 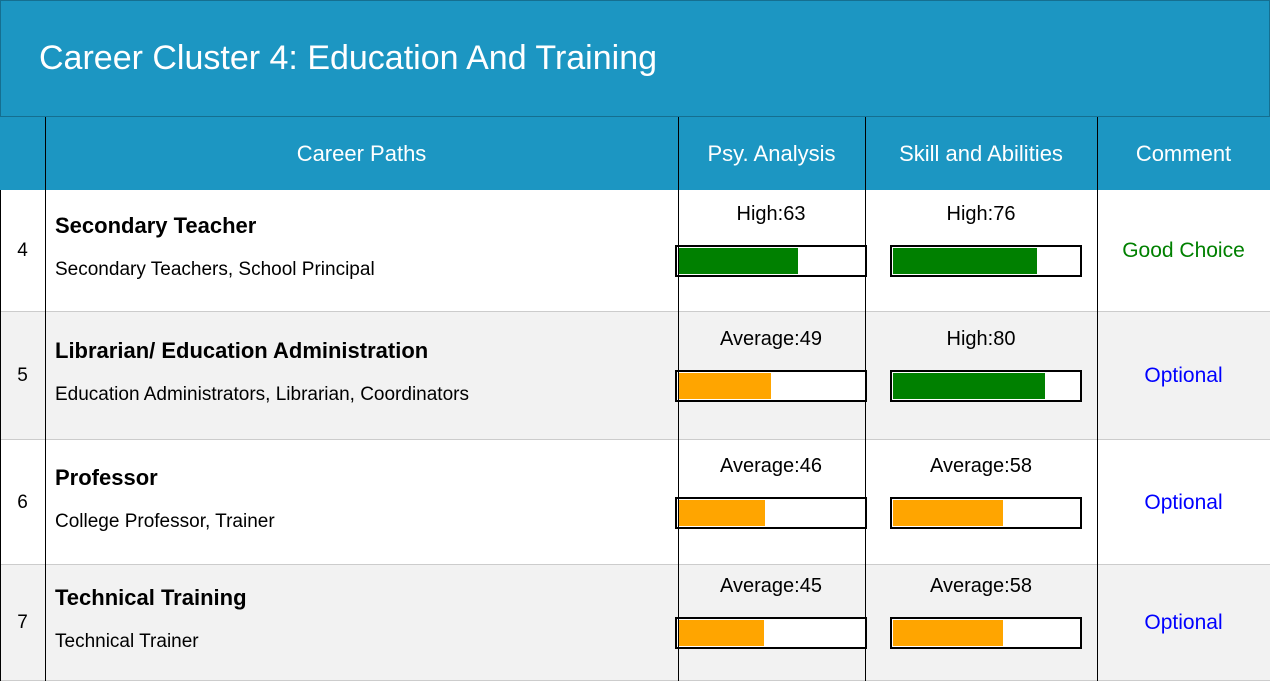 What do you see at coordinates (981, 214) in the screenshot?
I see `skill-label: High:76` at bounding box center [981, 214].